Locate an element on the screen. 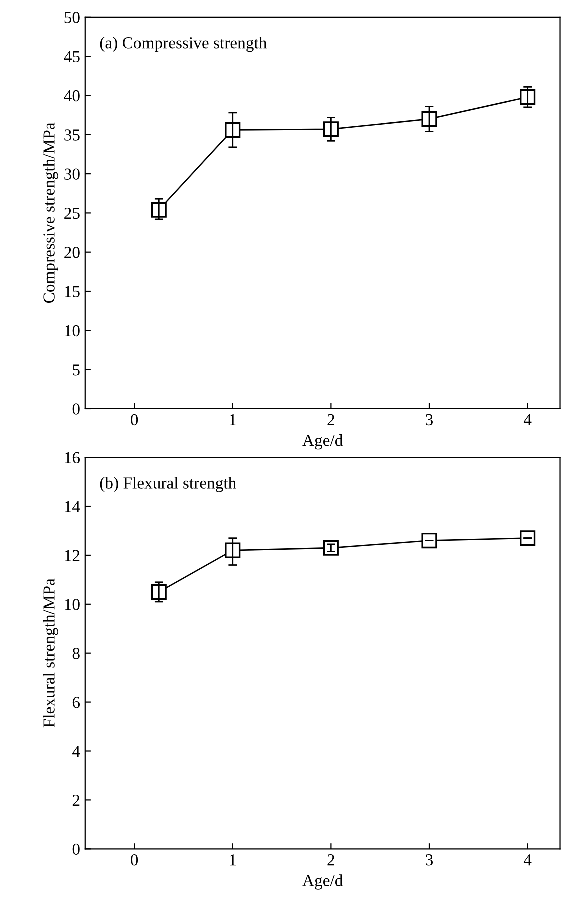  y-tick-label: 45 is located at coordinates (72, 57).